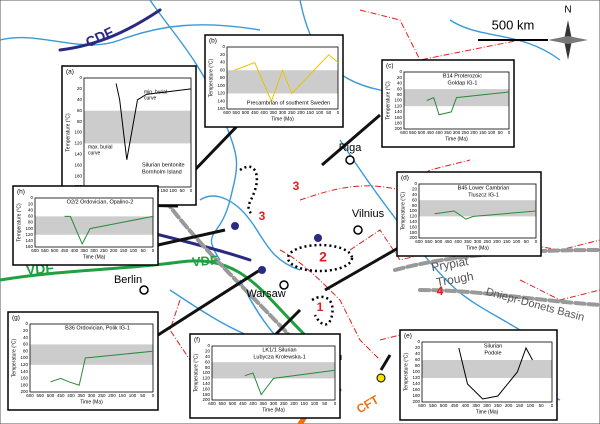  I want to click on inset-title: Lubycza Krolewska-1, so click(279, 357).